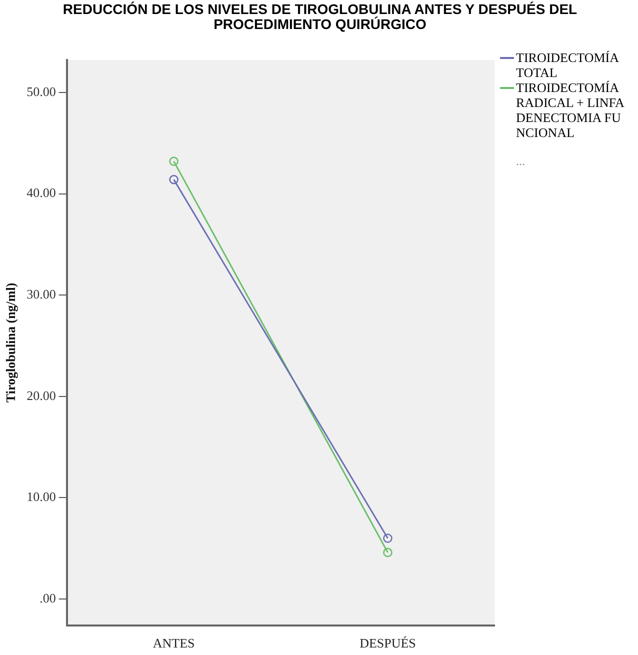 This screenshot has height=655, width=638. I want to click on legend-label: TIROIDECTOMÍA TOTAL, so click(568, 65).